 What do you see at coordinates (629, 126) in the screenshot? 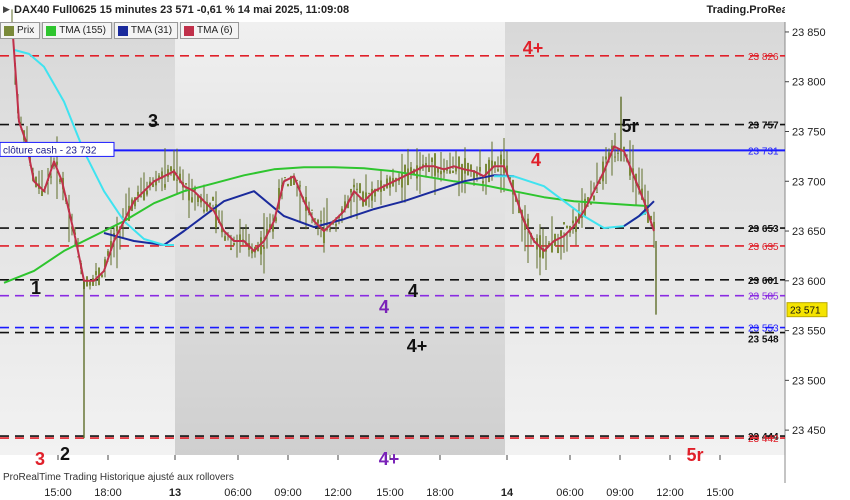
I see `level-marker: 5r` at bounding box center [629, 126].